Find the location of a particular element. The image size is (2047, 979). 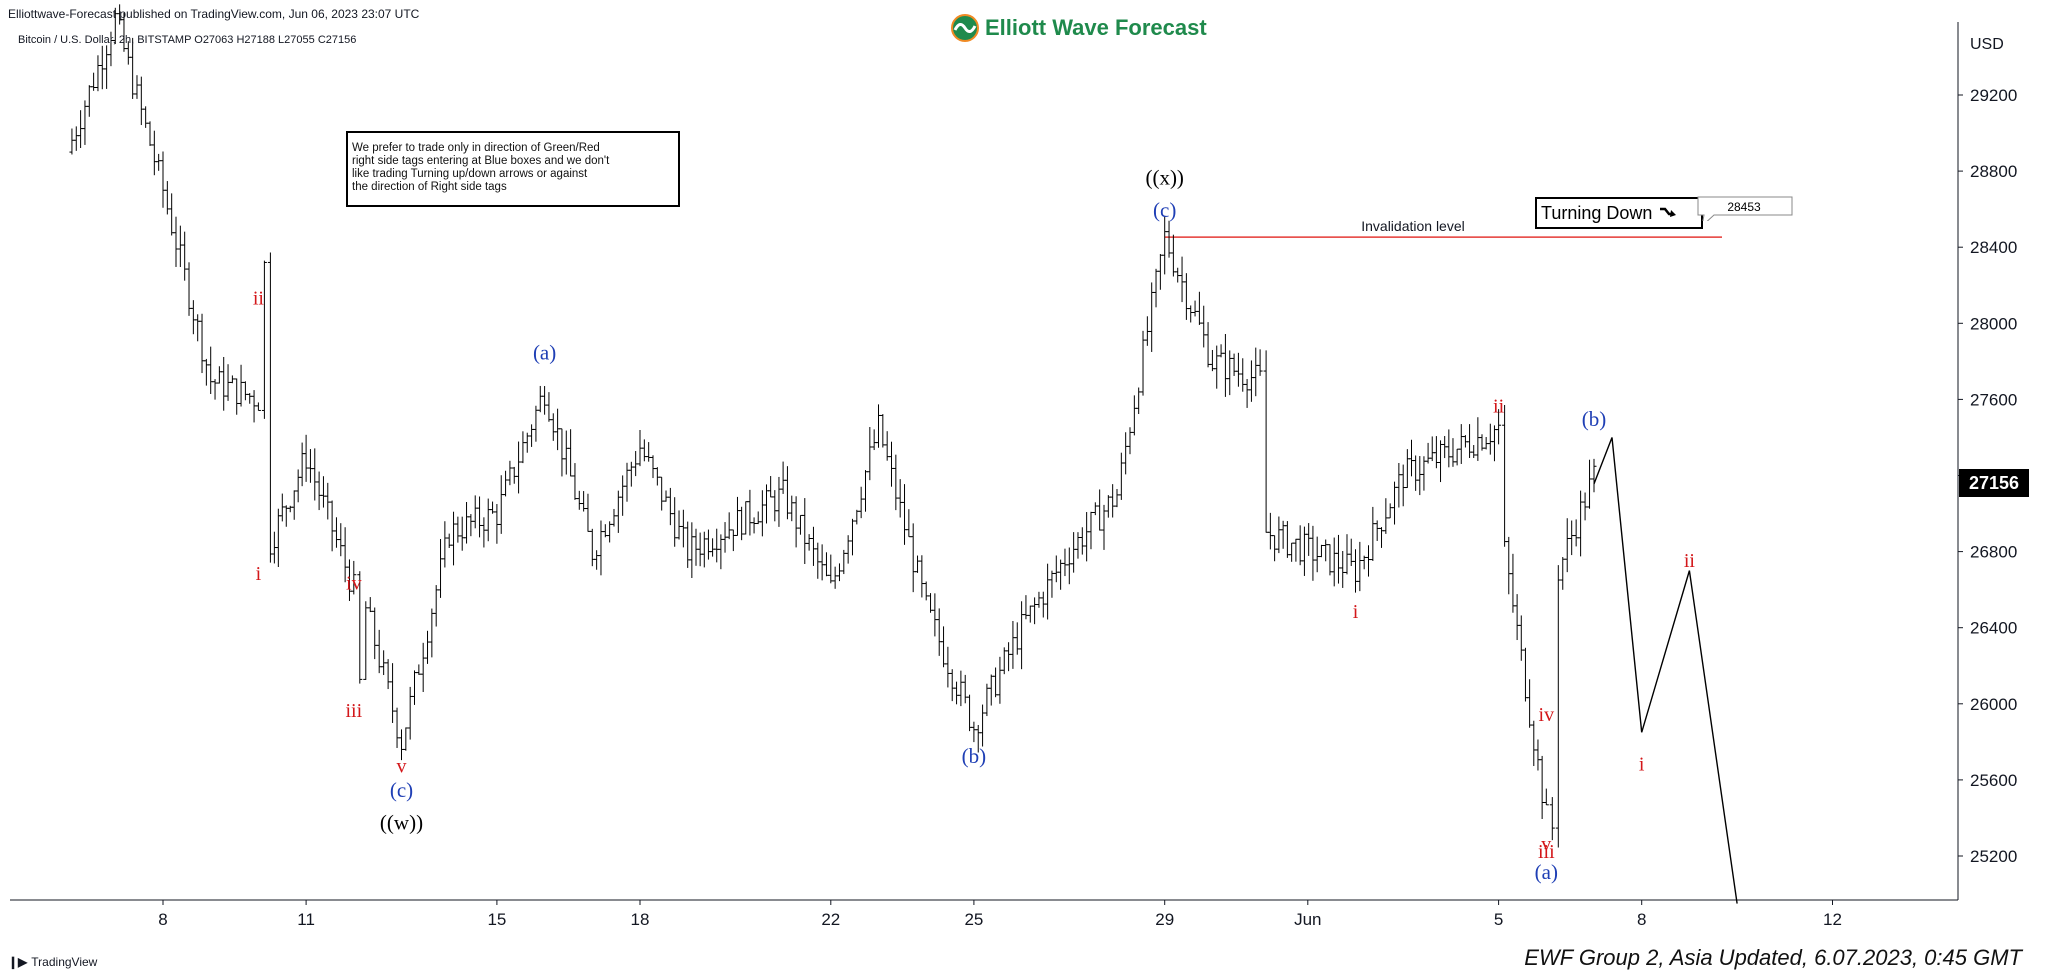

y-tick-label: 26400 is located at coordinates (1993, 628).